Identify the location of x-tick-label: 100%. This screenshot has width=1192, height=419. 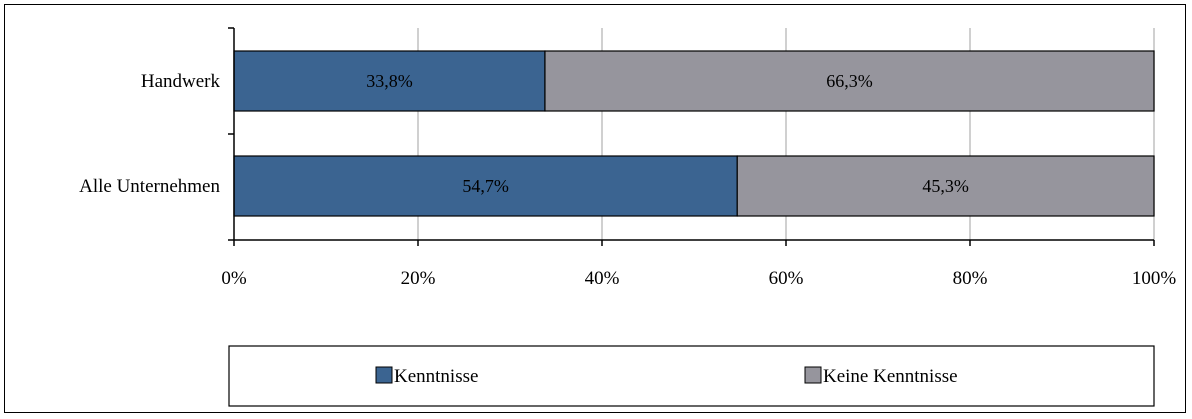
(1154, 278).